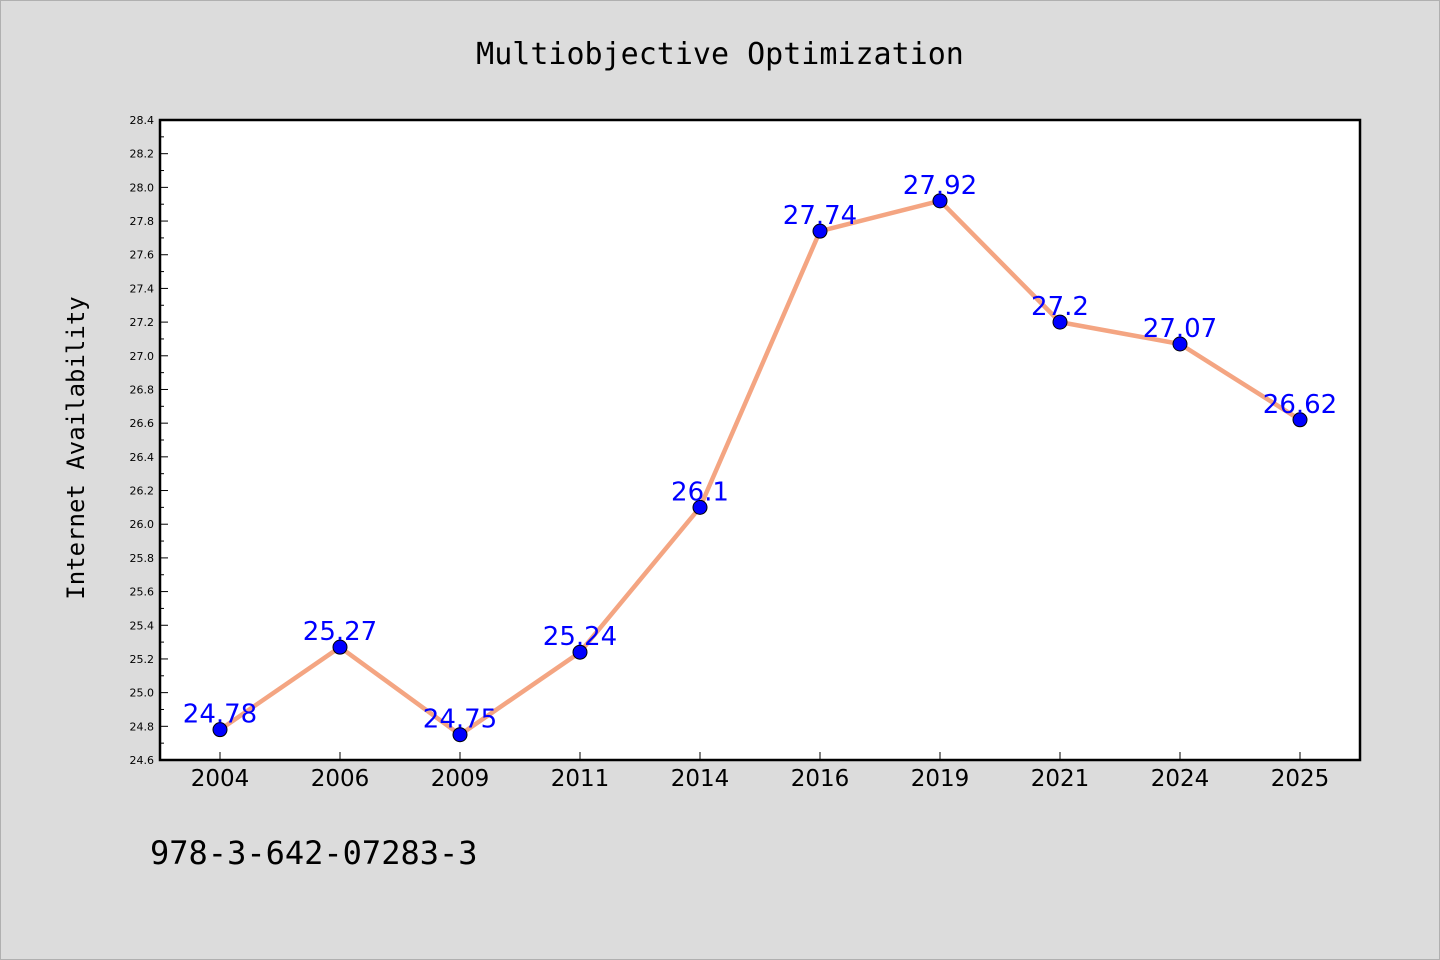 This screenshot has height=960, width=1440. Describe the element at coordinates (580, 637) in the screenshot. I see `data-point-label: 25.24` at that location.